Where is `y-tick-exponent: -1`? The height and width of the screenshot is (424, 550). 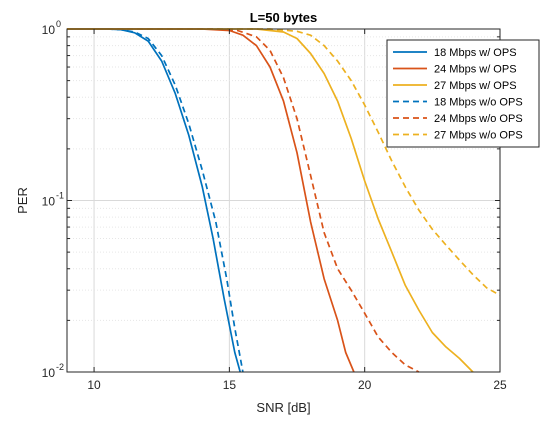 y-tick-exponent: -1 is located at coordinates (60, 196).